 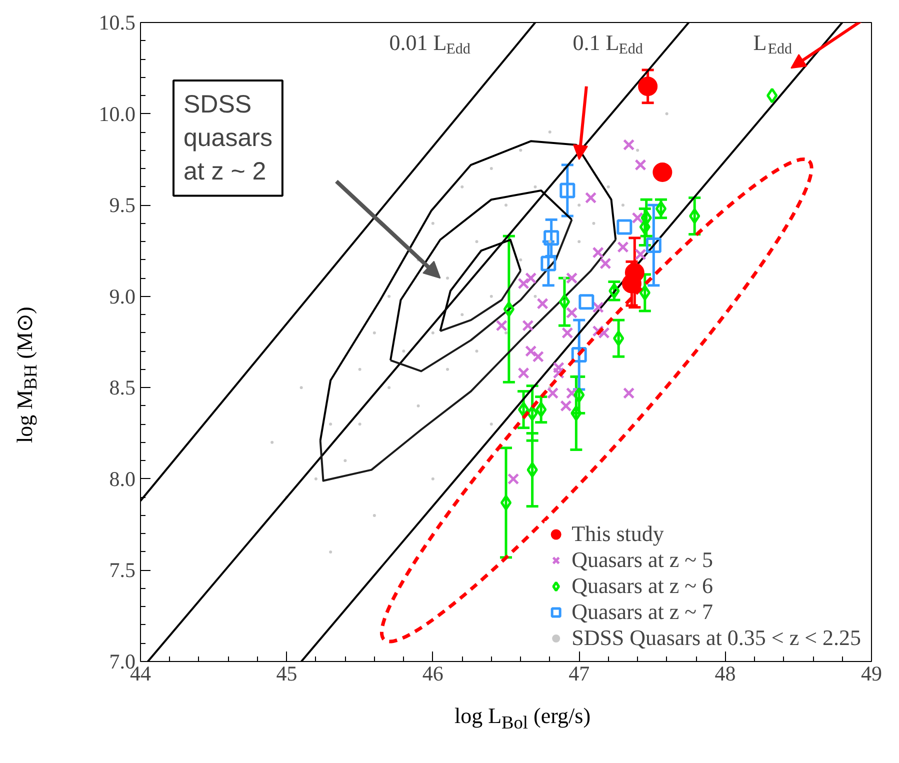 What do you see at coordinates (725, 674) in the screenshot?
I see `x-tick-label: 48` at bounding box center [725, 674].